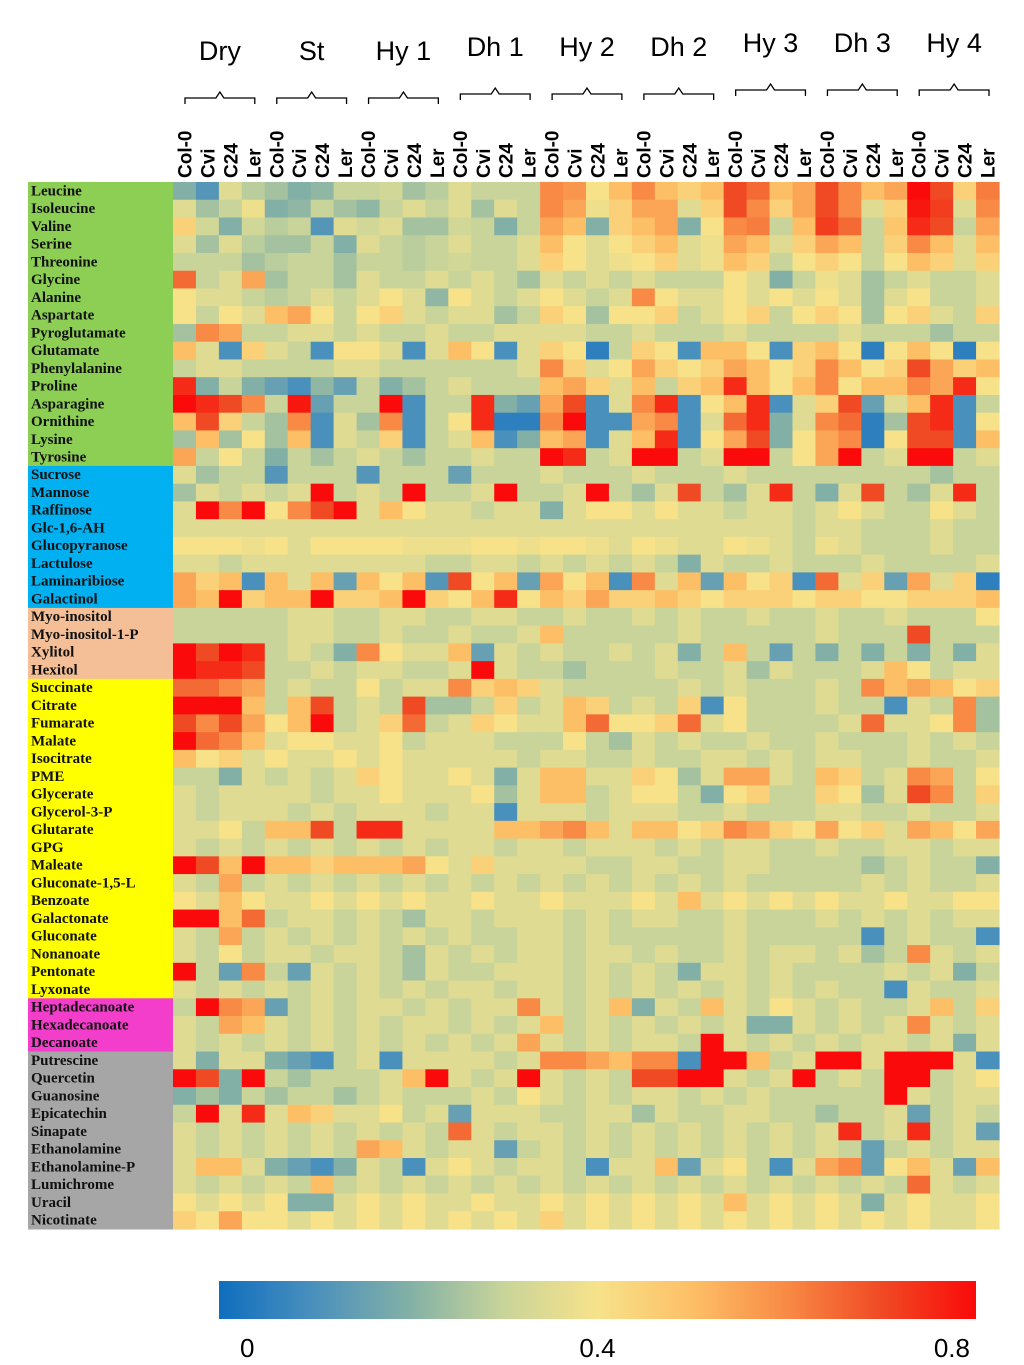  Describe the element at coordinates (65, 1061) in the screenshot. I see `row-label: Putrescine` at that location.